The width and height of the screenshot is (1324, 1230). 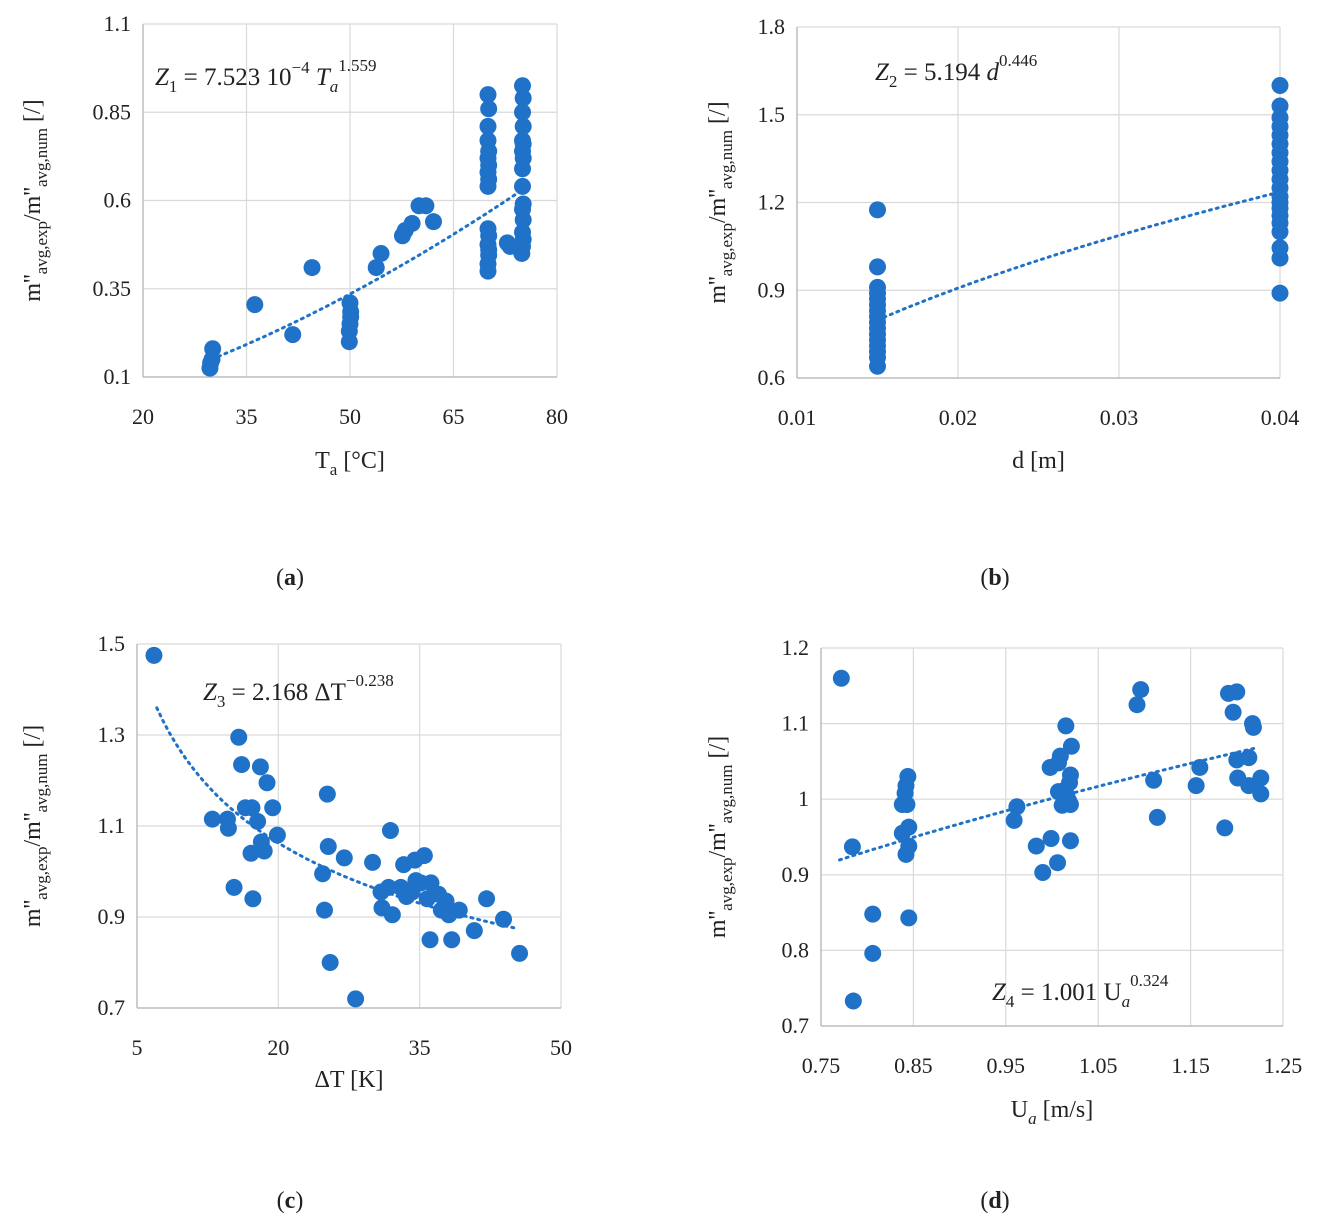 I want to click on y-tick-label: 0.85, so click(x=112, y=111).